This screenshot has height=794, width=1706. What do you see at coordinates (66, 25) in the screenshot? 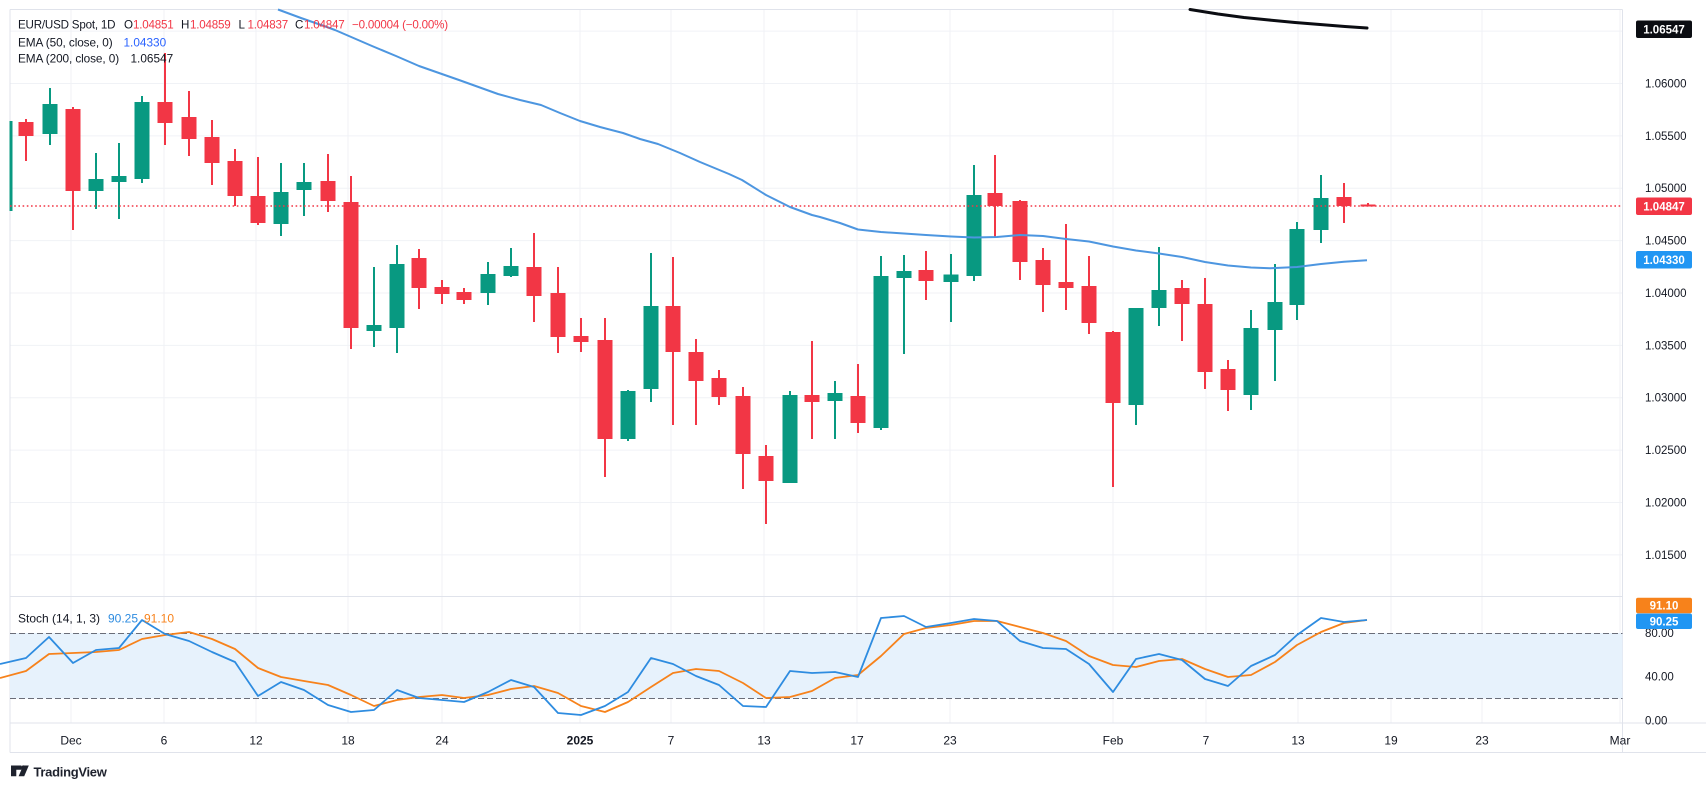
I see `svg-text: EUR/USD Spot, 1D` at bounding box center [66, 25].